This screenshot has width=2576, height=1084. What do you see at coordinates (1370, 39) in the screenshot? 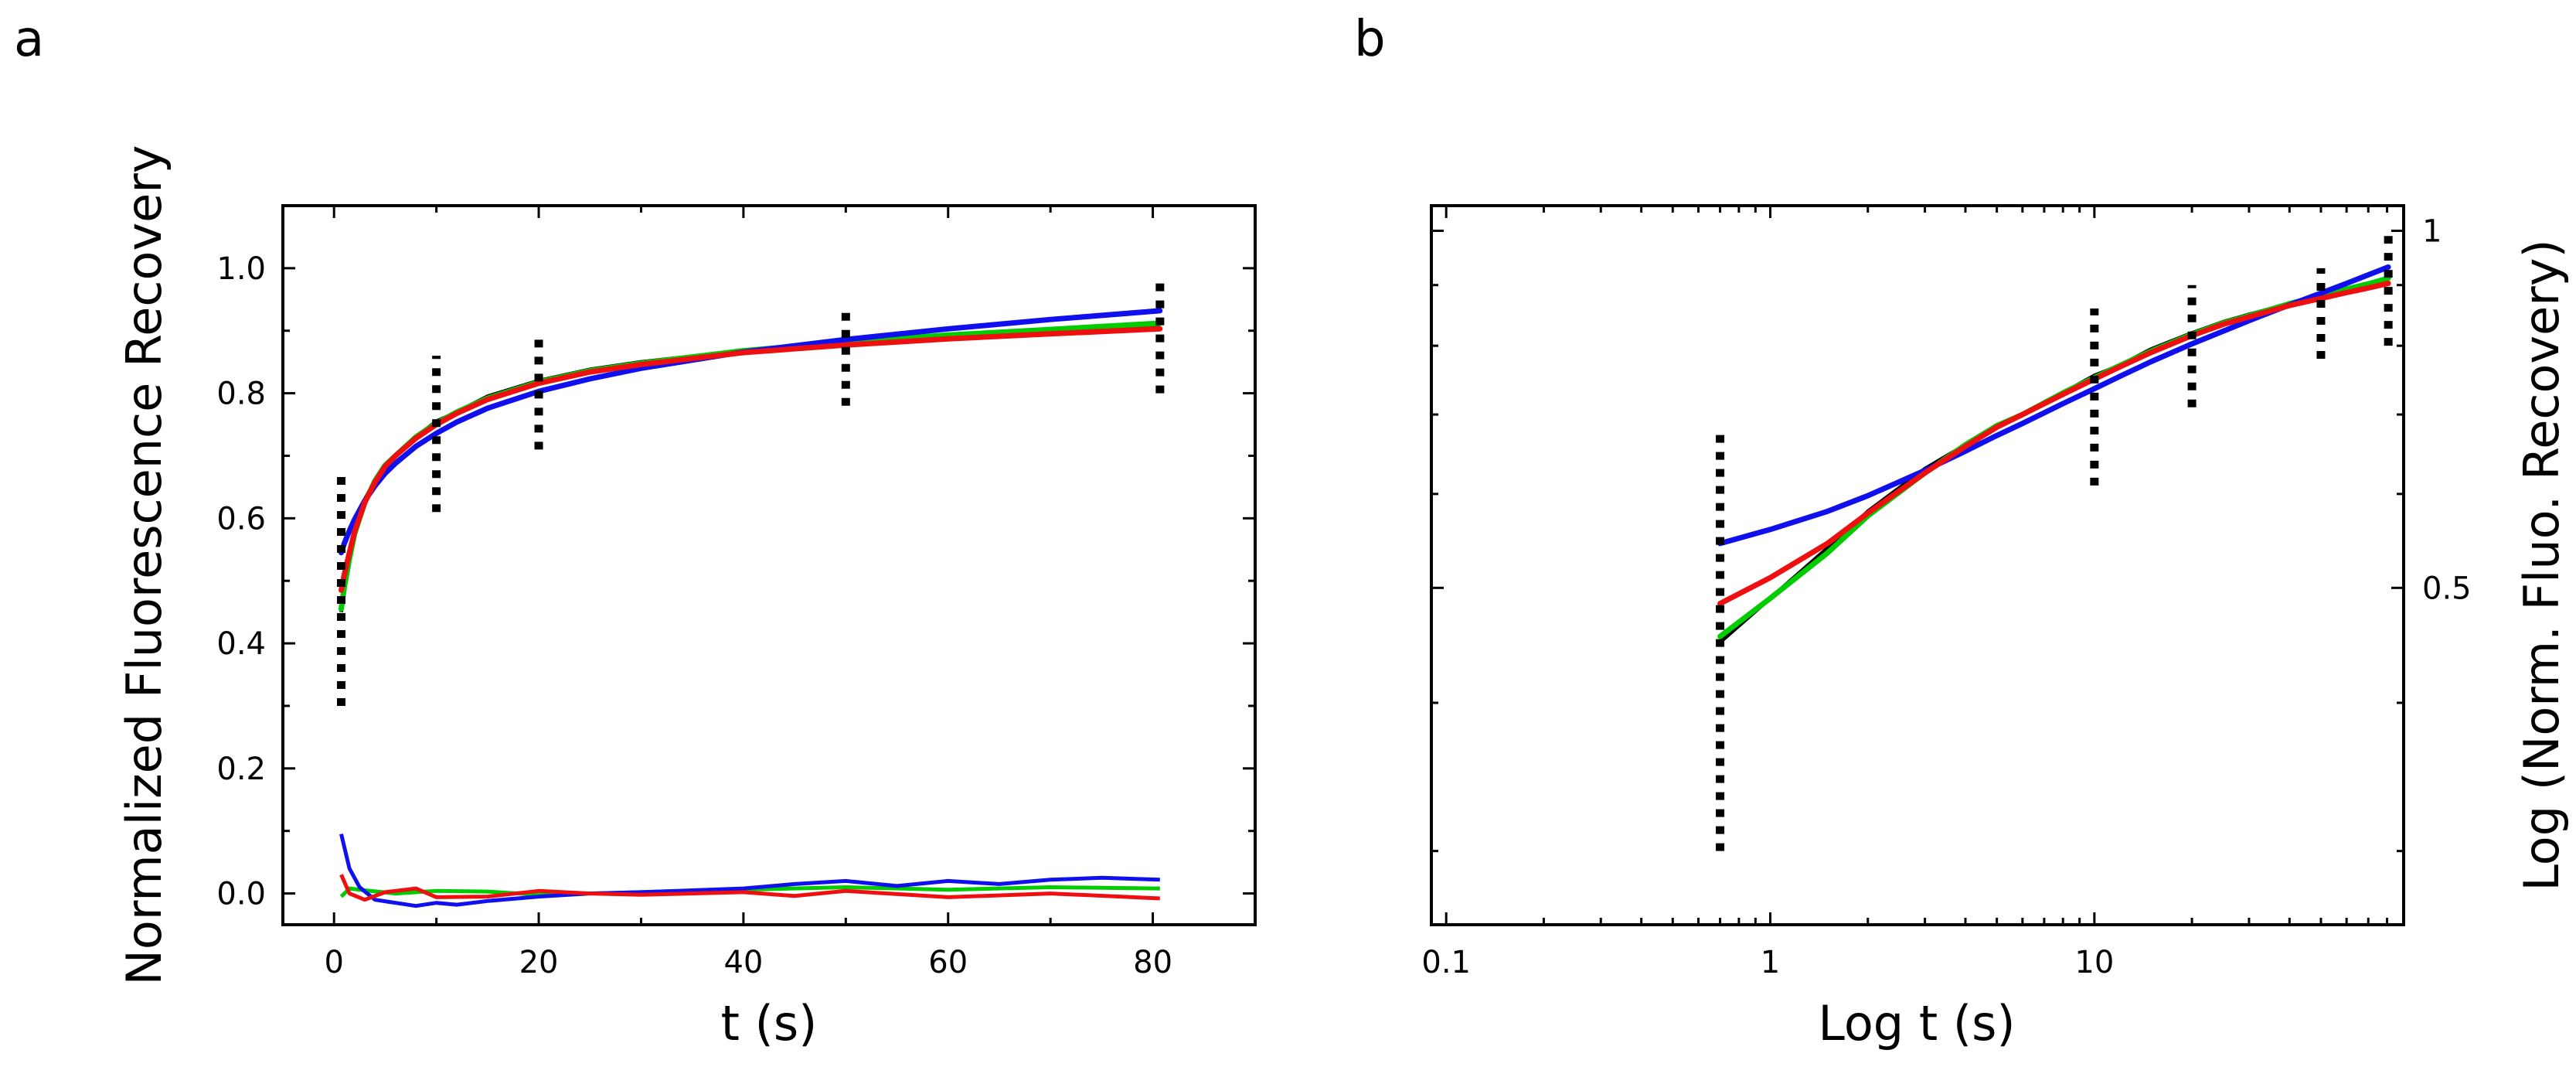
I see `panel-label-b: b` at bounding box center [1370, 39].